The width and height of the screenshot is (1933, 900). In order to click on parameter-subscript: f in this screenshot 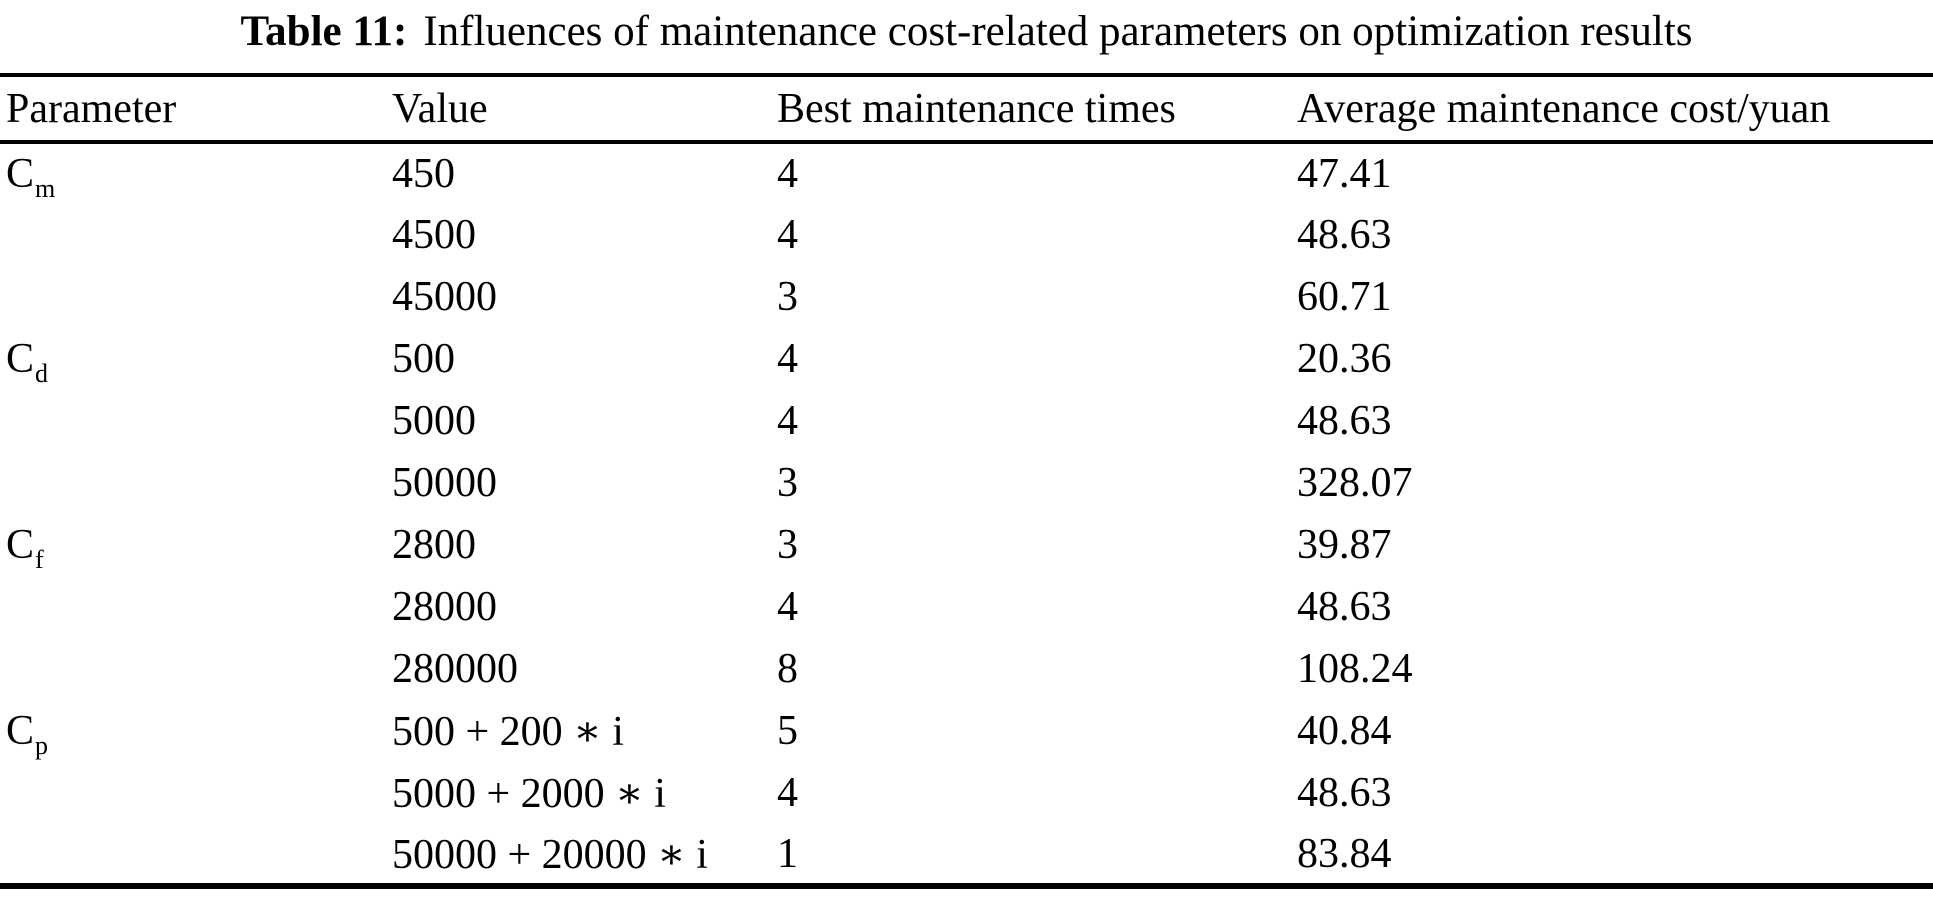, I will do `click(39, 559)`.